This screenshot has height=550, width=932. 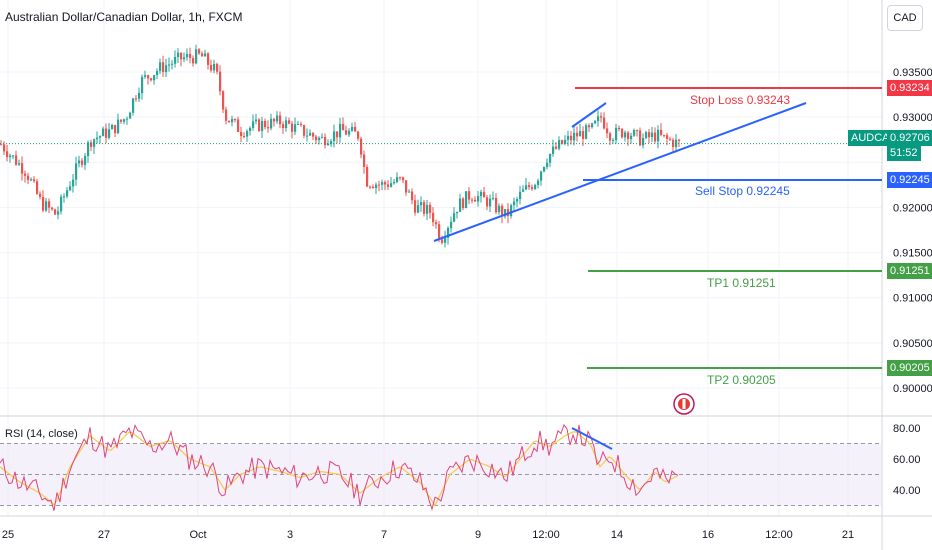 What do you see at coordinates (848, 535) in the screenshot?
I see `time-axis-label: 21` at bounding box center [848, 535].